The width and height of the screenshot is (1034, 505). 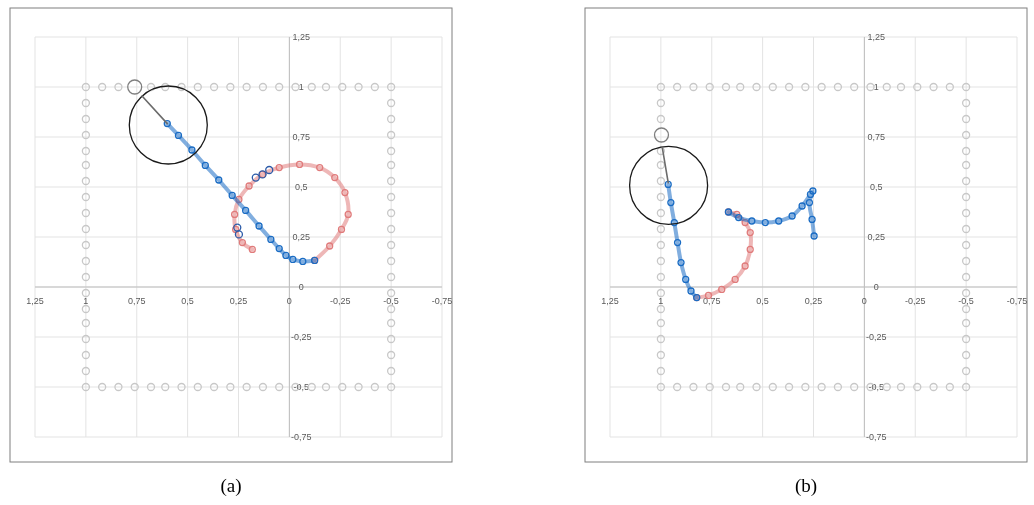 I want to click on text: (a), so click(x=231, y=486).